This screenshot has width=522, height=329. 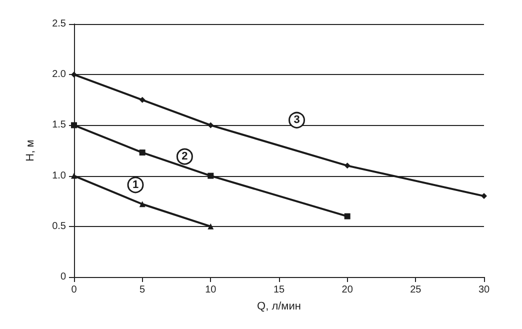 I want to click on x-tick-label: 0, so click(x=74, y=290).